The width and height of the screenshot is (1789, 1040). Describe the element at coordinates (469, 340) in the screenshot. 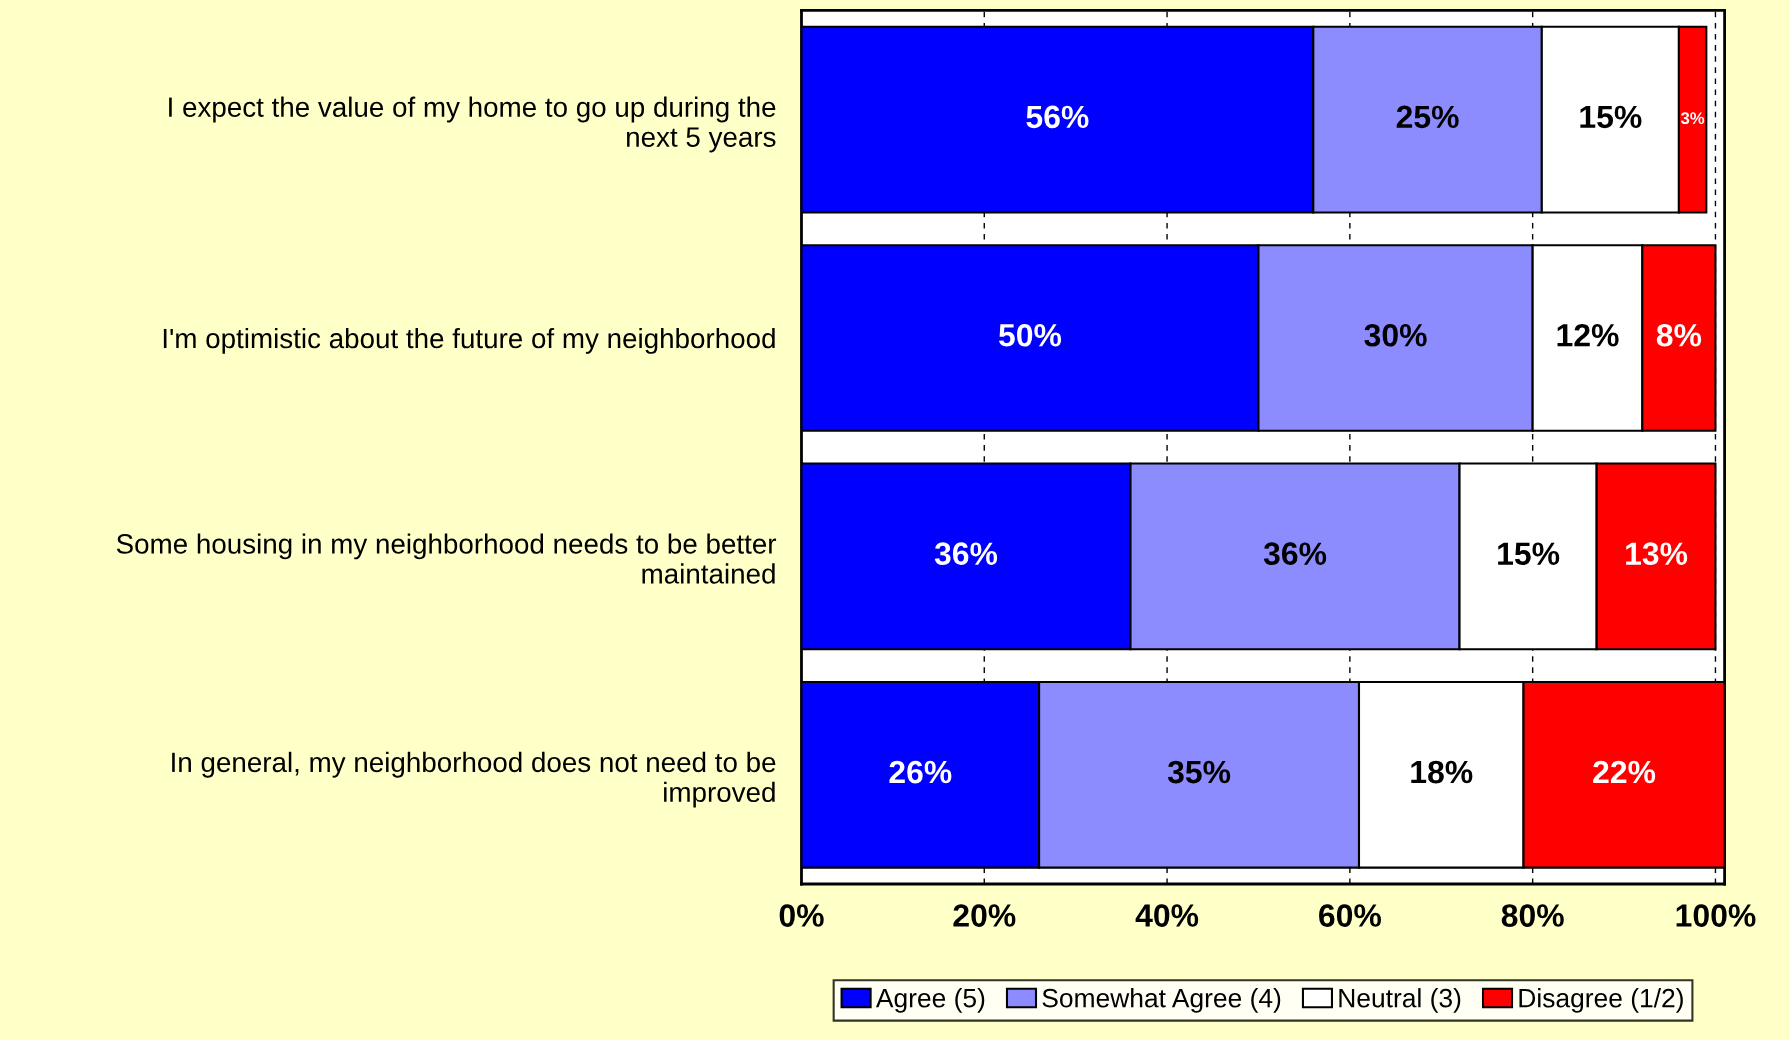

I see `y-tick-label: I'm optimistic about the future of my neighborhood` at that location.